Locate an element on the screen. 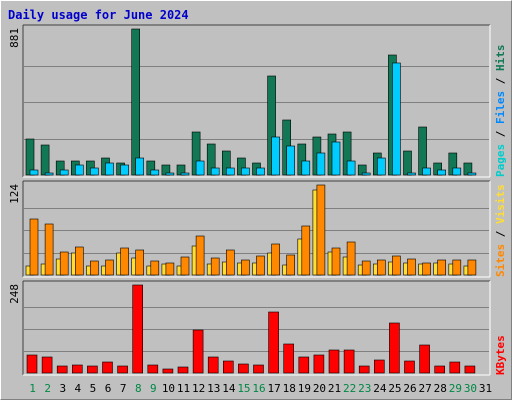  x-tick-label-day-26: 26 is located at coordinates (409, 388).